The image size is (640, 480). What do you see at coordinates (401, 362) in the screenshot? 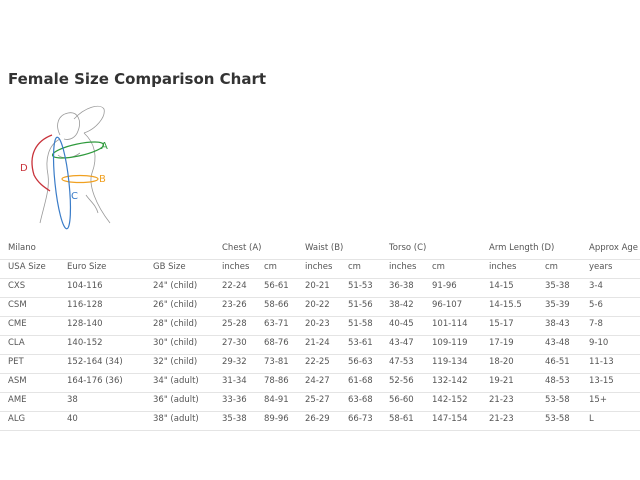
I see `cell: 47-53` at bounding box center [401, 362].